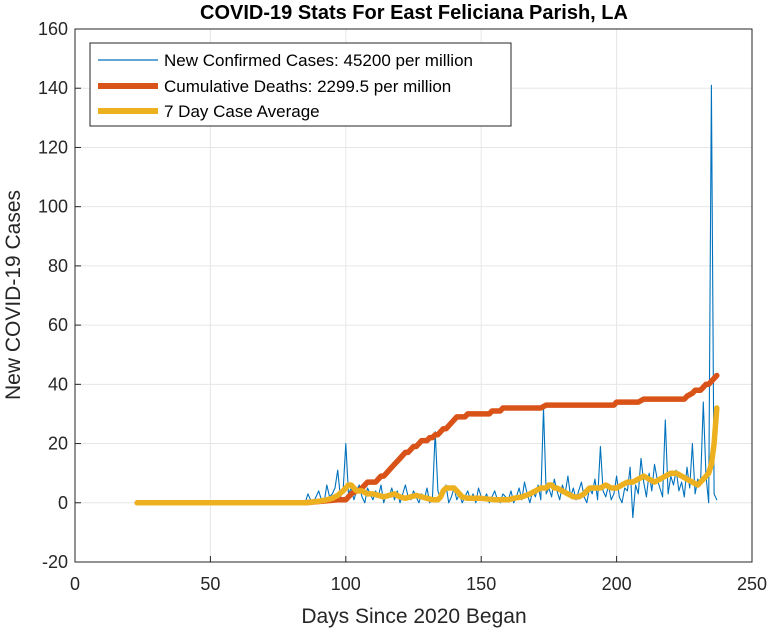 The width and height of the screenshot is (772, 630). What do you see at coordinates (53, 29) in the screenshot?
I see `y-tick-label: 160` at bounding box center [53, 29].